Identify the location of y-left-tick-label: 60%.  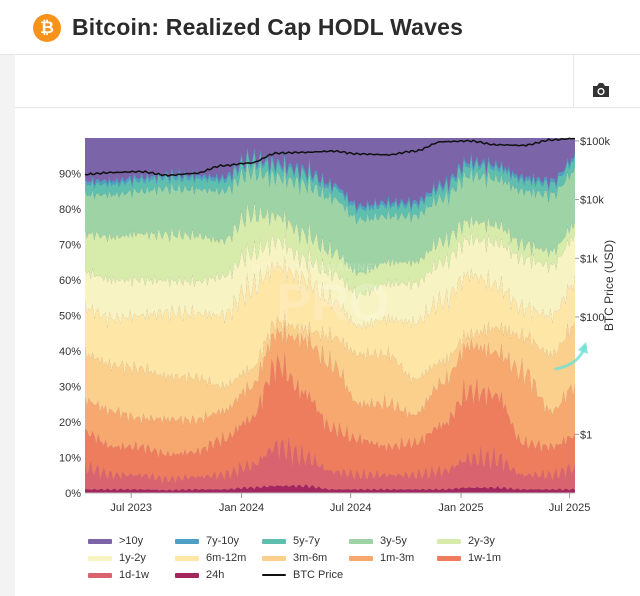
(70, 281).